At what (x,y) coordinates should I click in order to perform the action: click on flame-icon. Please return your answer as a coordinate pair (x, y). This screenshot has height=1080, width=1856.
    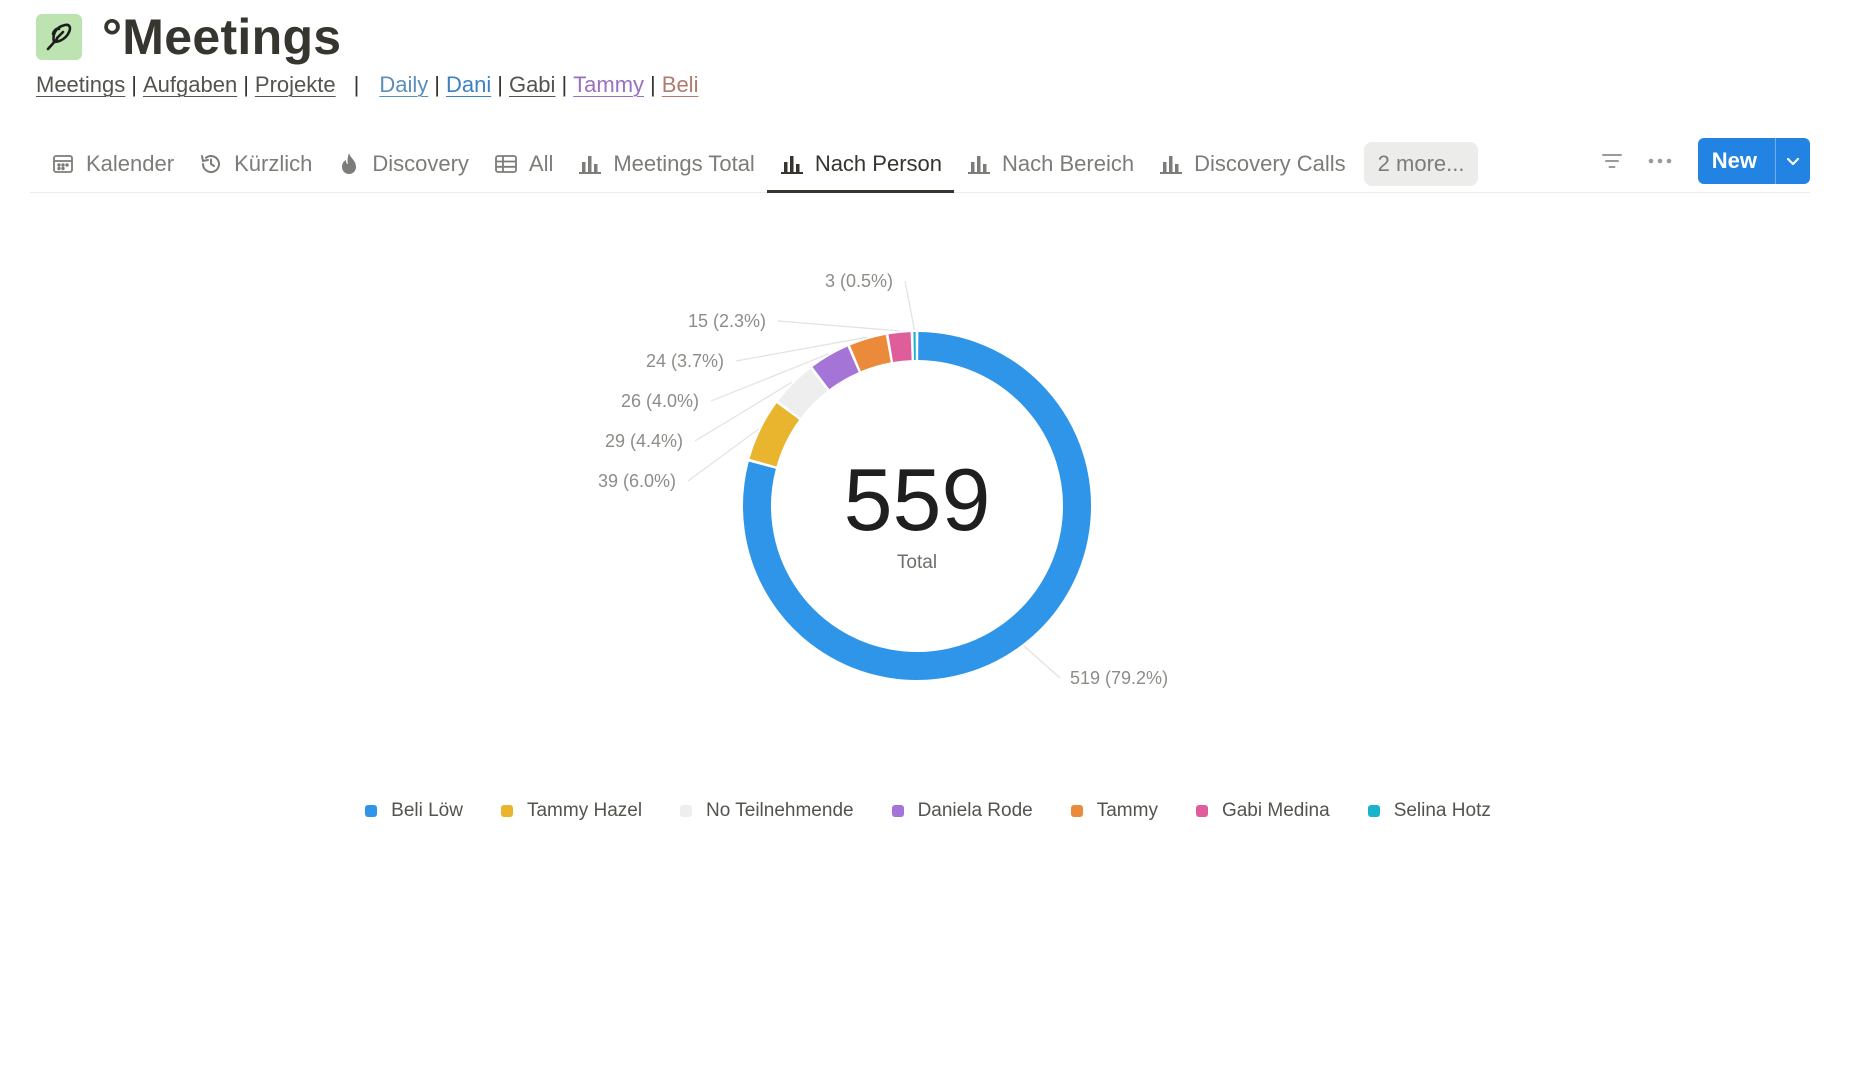
    Looking at the image, I should click on (349, 164).